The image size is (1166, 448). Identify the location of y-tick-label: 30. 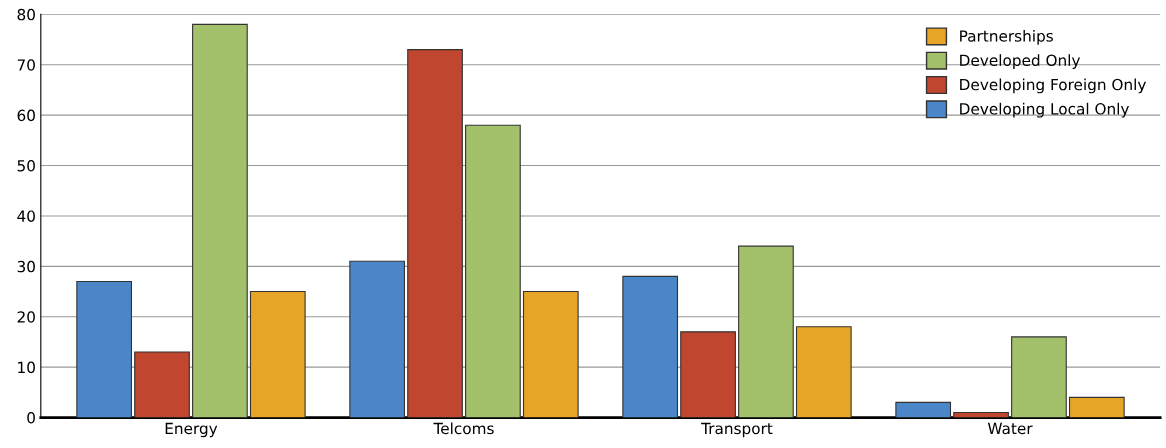
(26, 266).